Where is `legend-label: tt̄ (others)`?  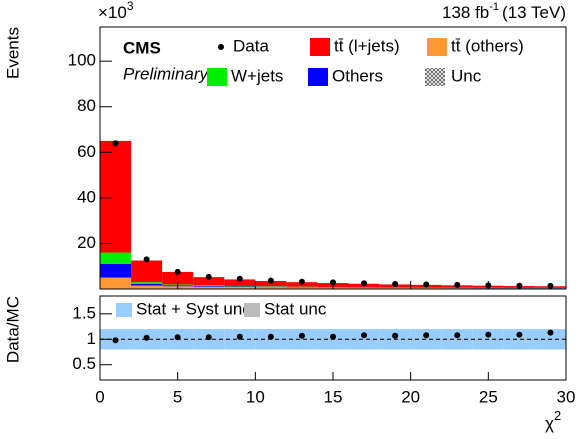 legend-label: tt̄ (others) is located at coordinates (487, 45).